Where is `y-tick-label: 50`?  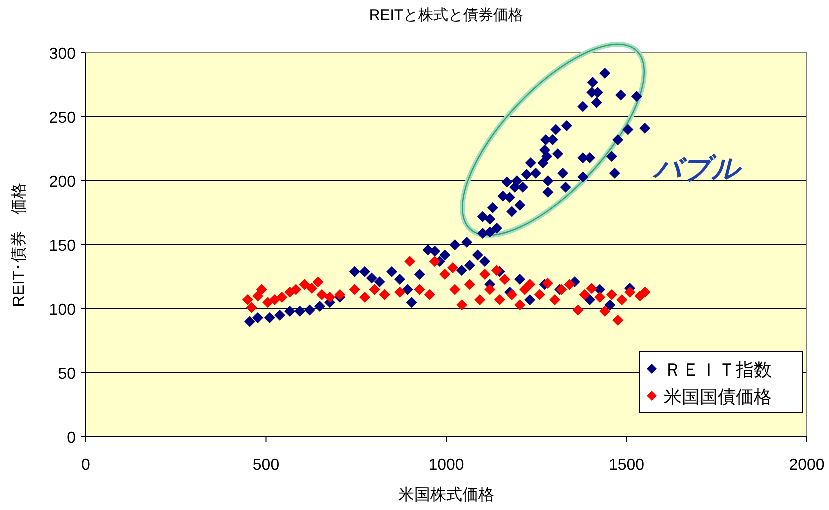 y-tick-label: 50 is located at coordinates (67, 374).